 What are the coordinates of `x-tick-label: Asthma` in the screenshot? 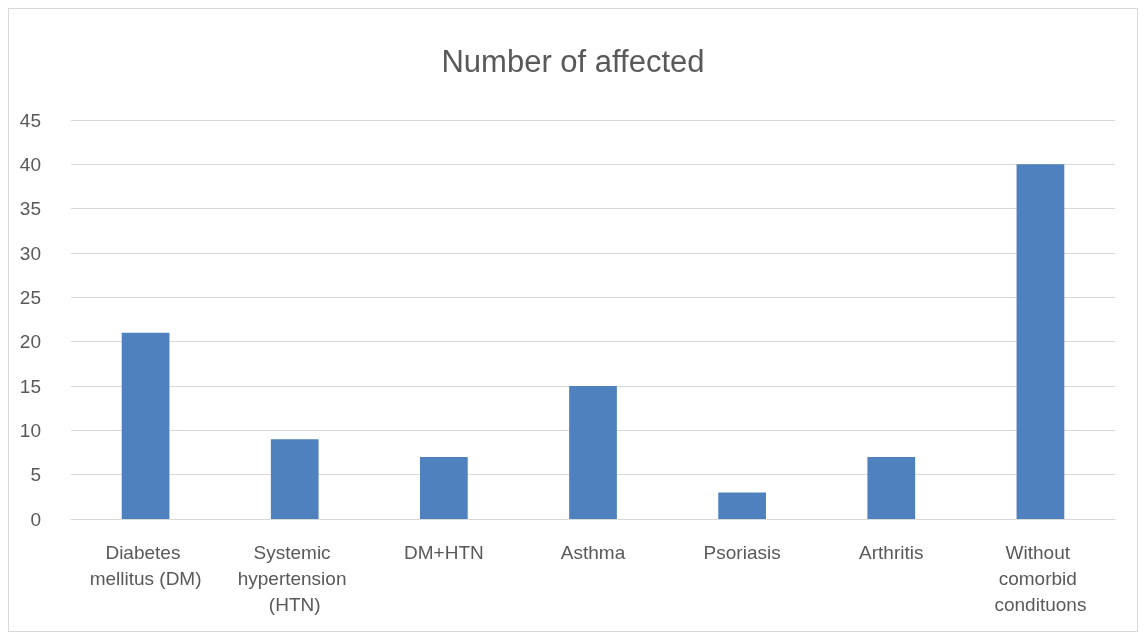 It's located at (593, 552).